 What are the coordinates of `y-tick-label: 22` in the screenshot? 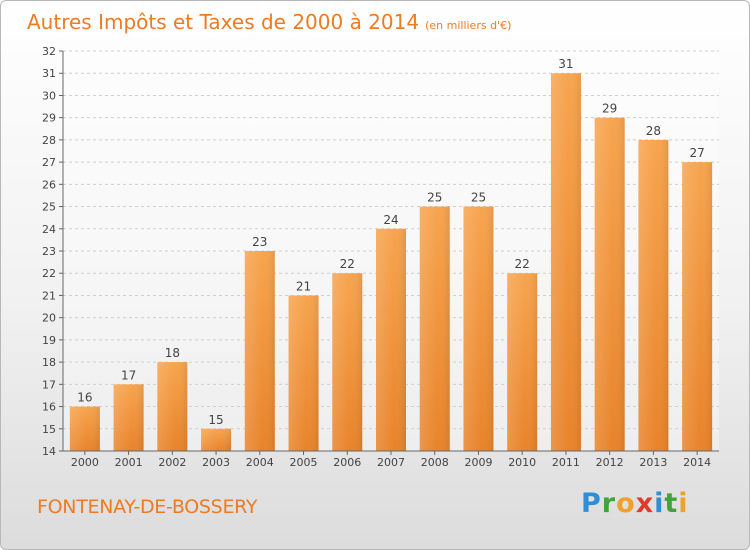 It's located at (49, 273).